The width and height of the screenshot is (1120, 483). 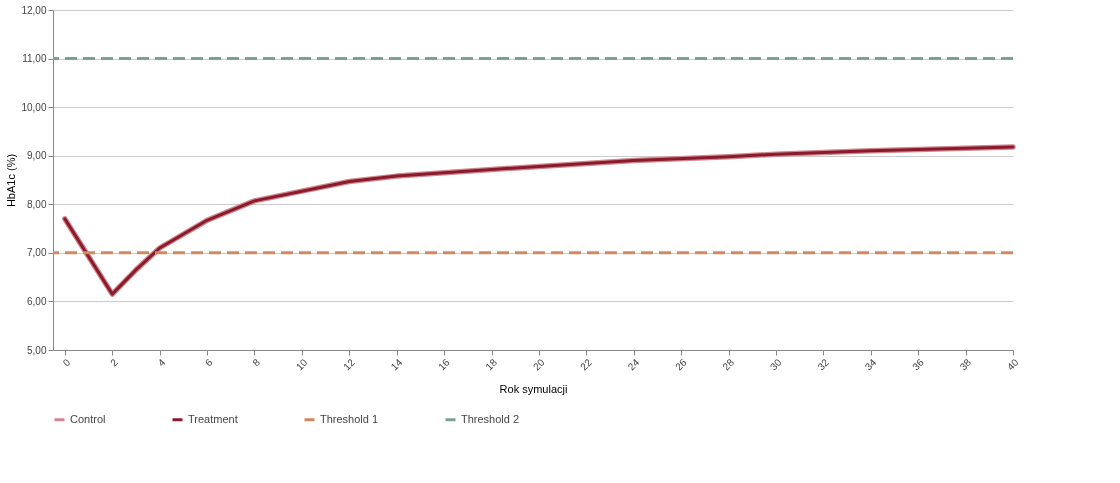 I want to click on y-tick-label: 11,00, so click(x=34, y=59).